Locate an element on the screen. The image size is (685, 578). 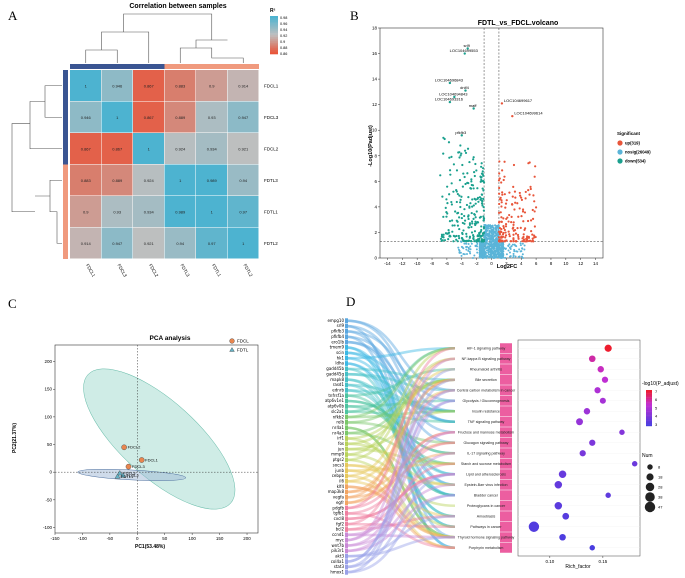
heatmap-cell-value: 0.989 is located at coordinates (212, 180).